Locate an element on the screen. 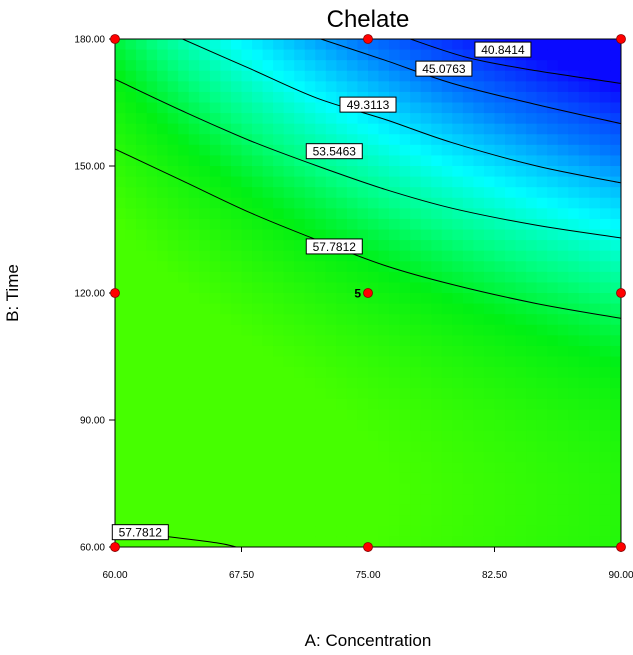  contour-label: 40.8414 is located at coordinates (503, 50).